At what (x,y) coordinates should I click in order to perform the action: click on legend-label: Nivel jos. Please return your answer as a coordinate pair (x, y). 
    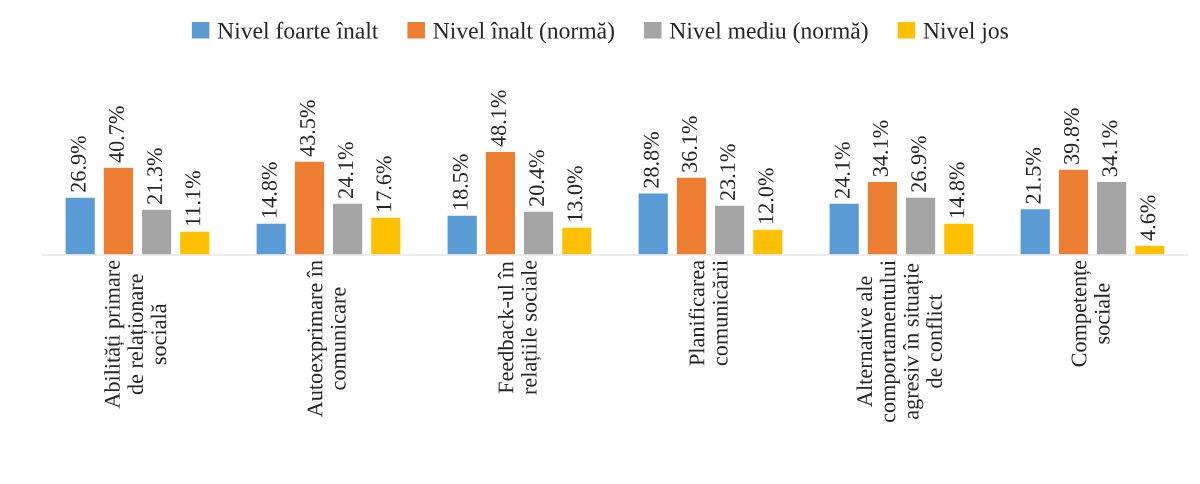
    Looking at the image, I should click on (965, 33).